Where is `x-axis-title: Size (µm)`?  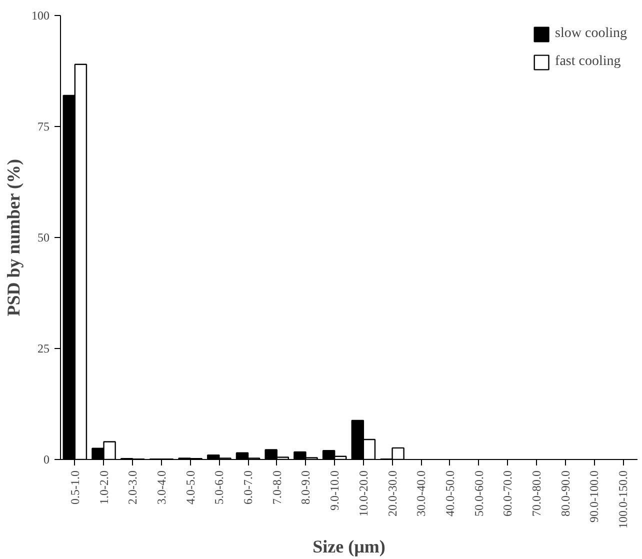 x-axis-title: Size (µm) is located at coordinates (349, 546).